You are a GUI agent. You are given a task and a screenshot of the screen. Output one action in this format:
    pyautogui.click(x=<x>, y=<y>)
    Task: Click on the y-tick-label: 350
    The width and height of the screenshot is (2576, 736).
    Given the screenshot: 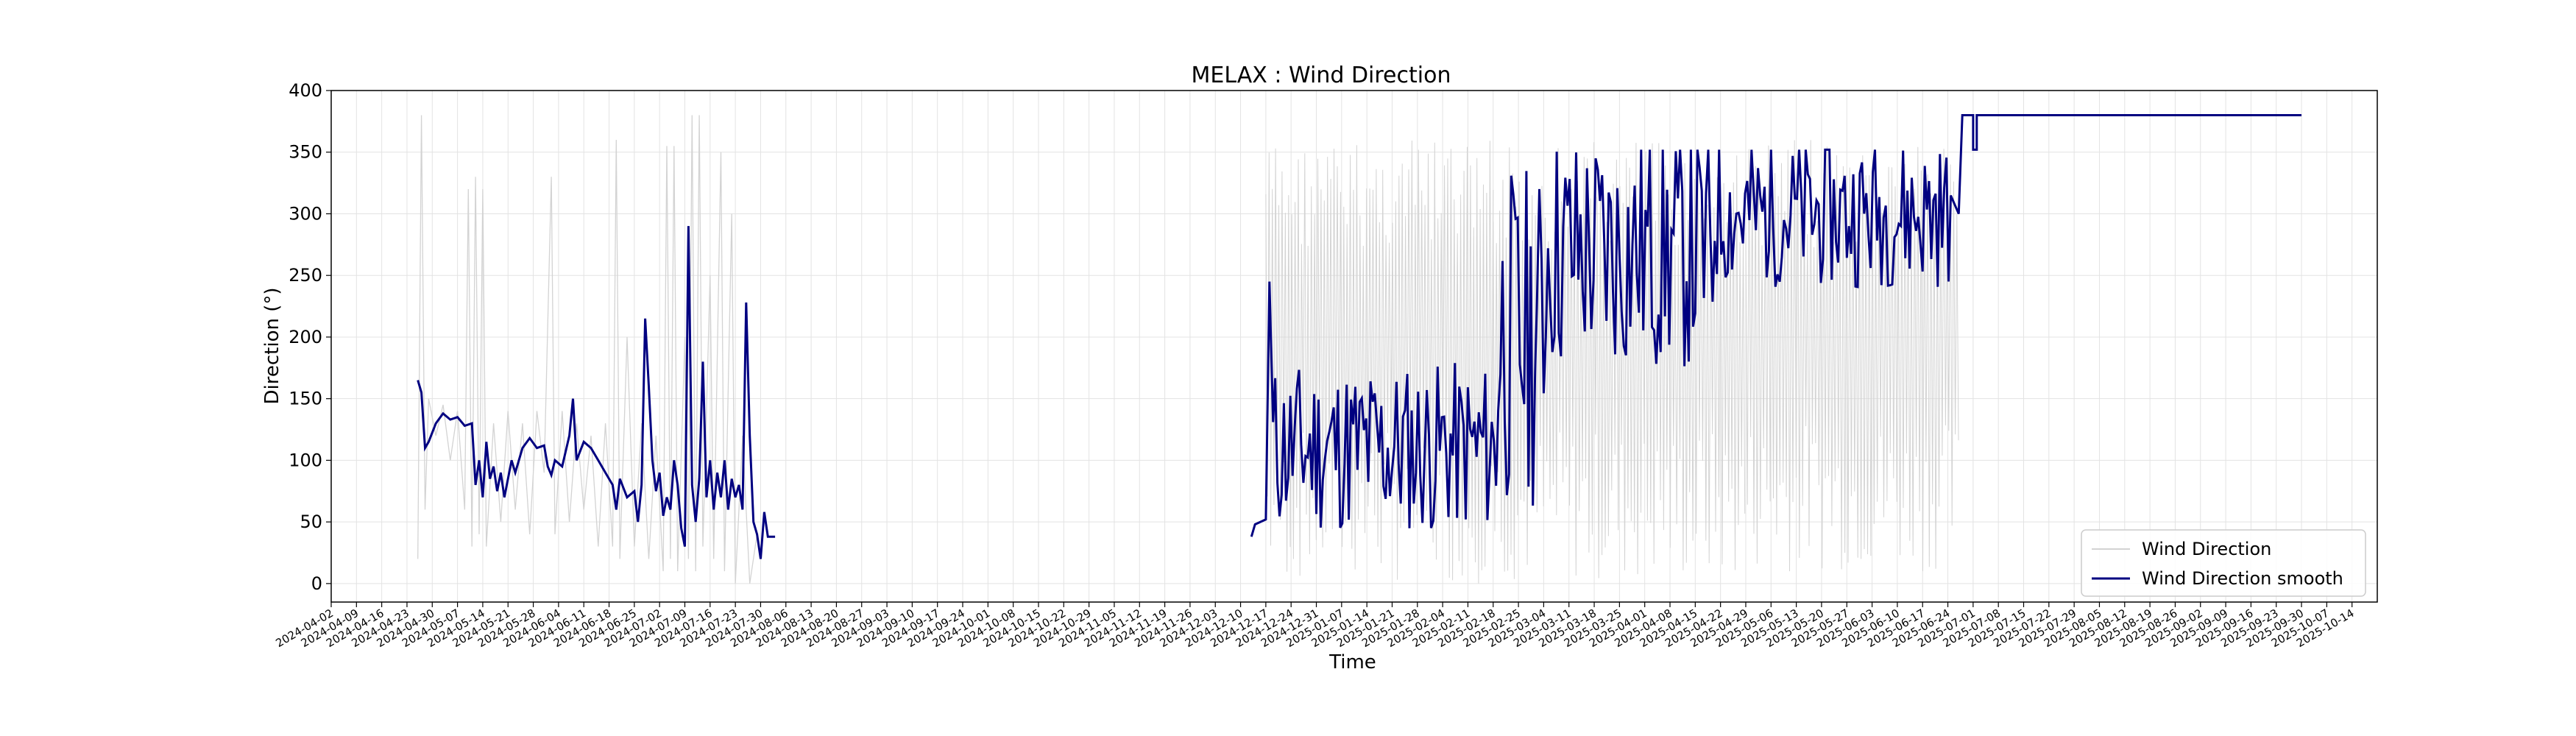 What is the action you would take?
    pyautogui.click(x=305, y=152)
    